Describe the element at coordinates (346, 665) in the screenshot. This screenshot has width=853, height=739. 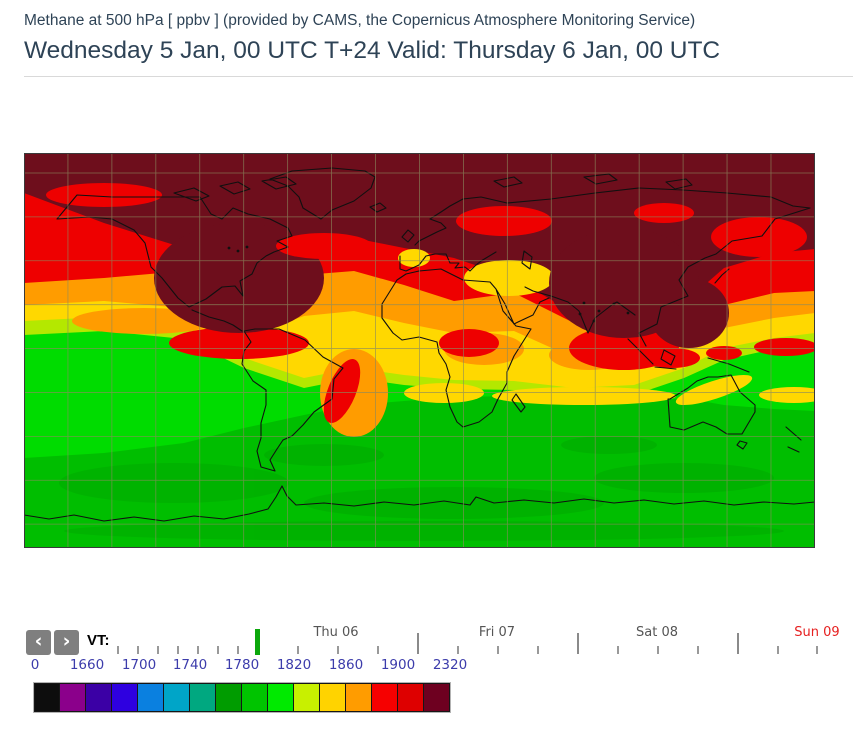
I see `colorbar-tick-label: 1860` at that location.